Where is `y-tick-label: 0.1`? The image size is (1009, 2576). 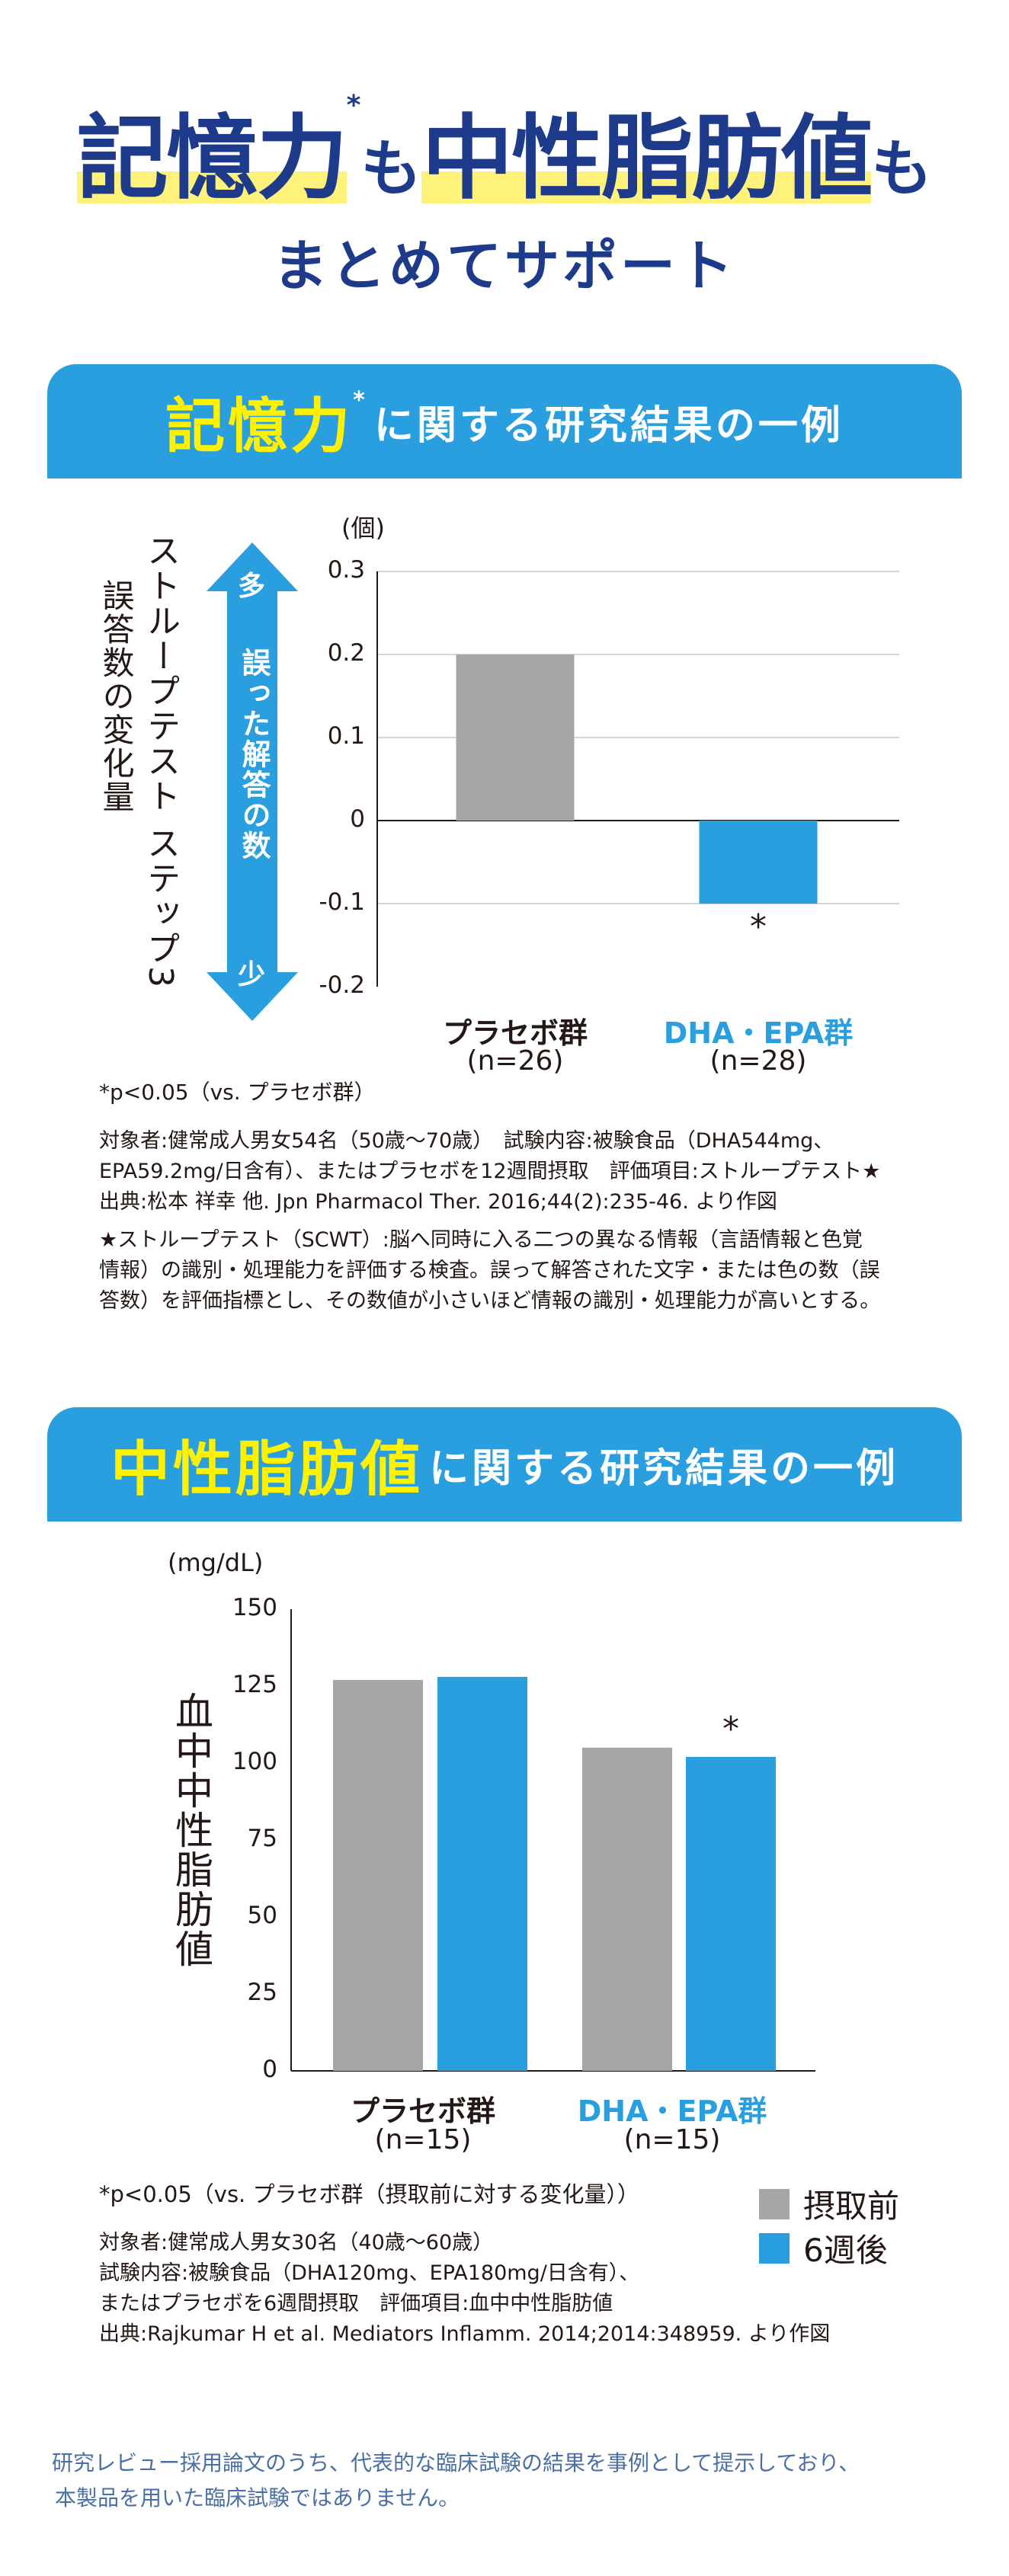 y-tick-label: 0.1 is located at coordinates (346, 736).